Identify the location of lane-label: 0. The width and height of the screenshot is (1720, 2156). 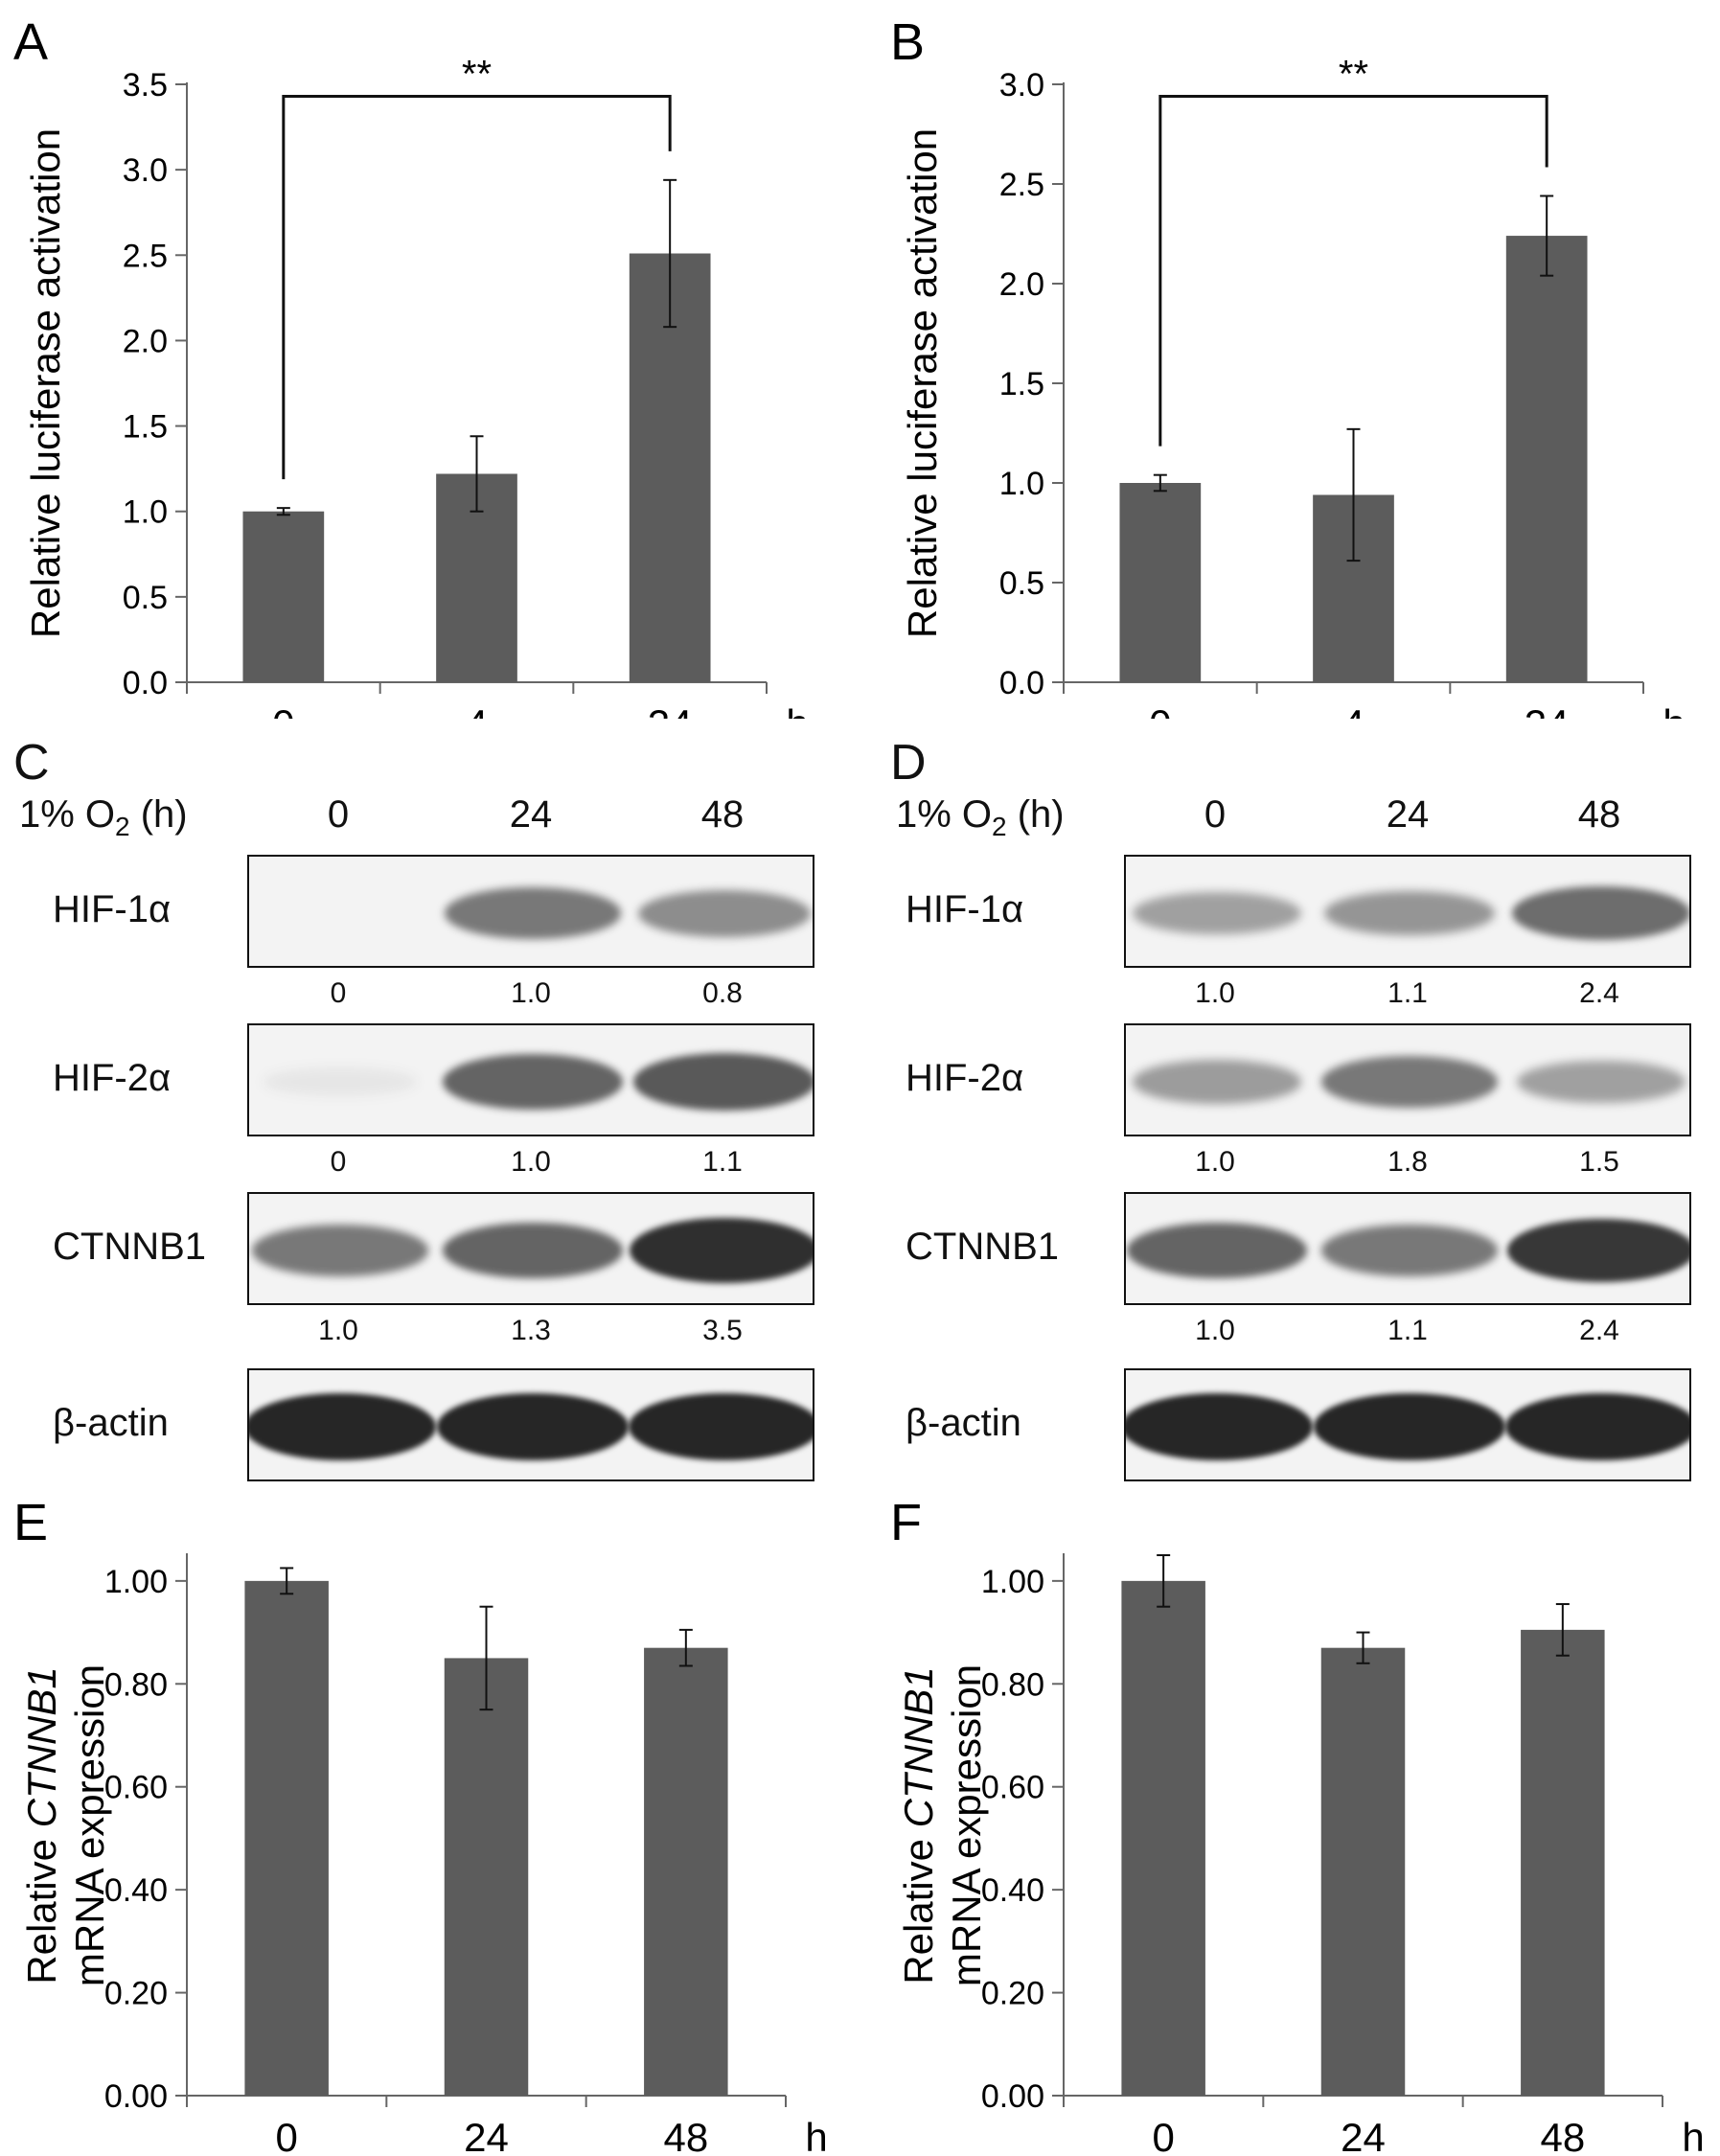
(338, 814).